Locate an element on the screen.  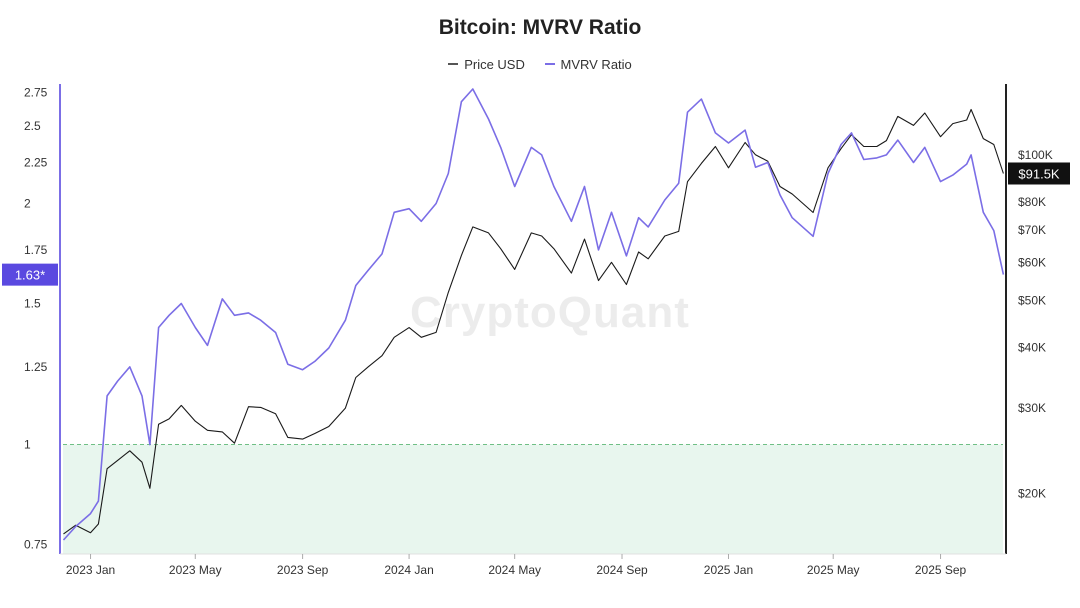
chart-legend: Price USD MVRV Ratio is located at coordinates (540, 62).